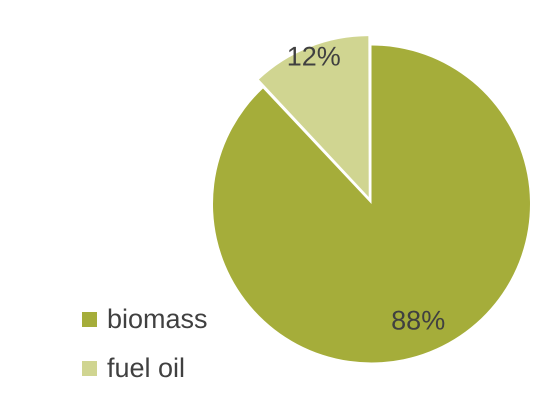 The height and width of the screenshot is (408, 545). Describe the element at coordinates (157, 319) in the screenshot. I see `legend-label: biomass` at that location.